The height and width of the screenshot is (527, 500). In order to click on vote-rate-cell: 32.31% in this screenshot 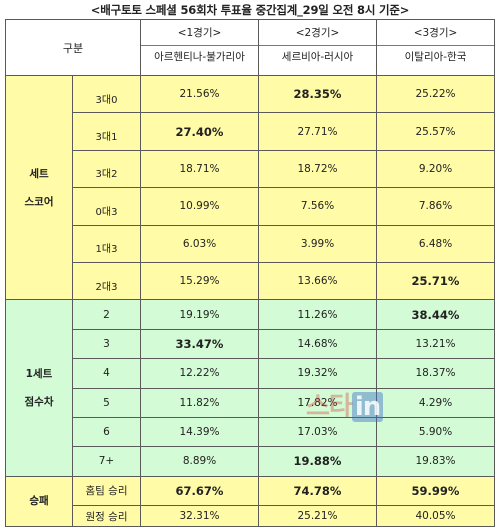, I will do `click(199, 516)`.